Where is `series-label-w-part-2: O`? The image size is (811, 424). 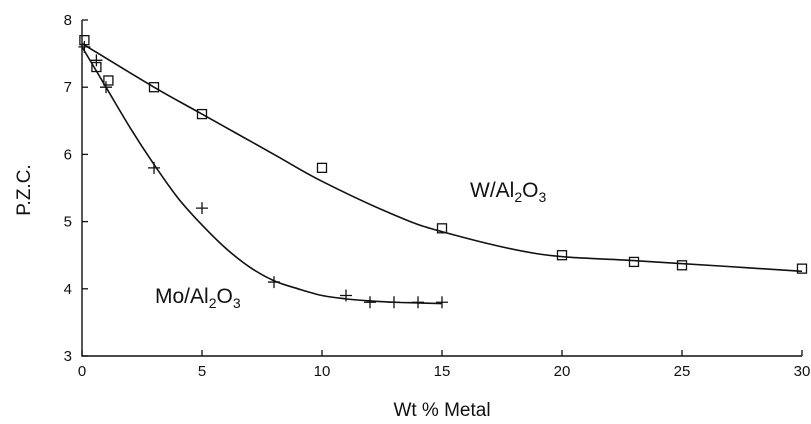 series-label-w-part-2: O is located at coordinates (530, 190).